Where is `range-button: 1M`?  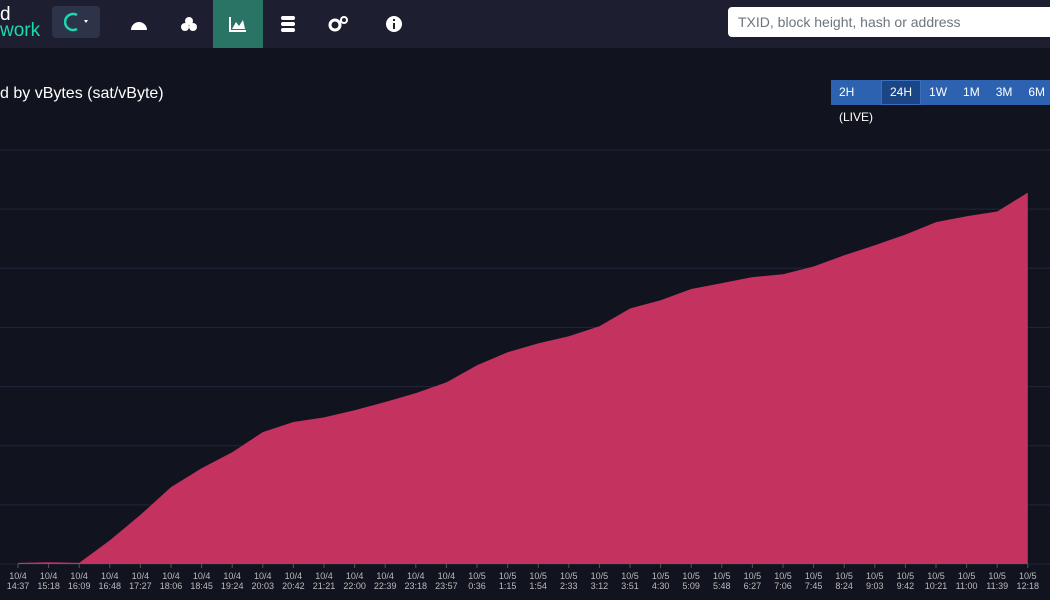
range-button: 1M is located at coordinates (971, 92).